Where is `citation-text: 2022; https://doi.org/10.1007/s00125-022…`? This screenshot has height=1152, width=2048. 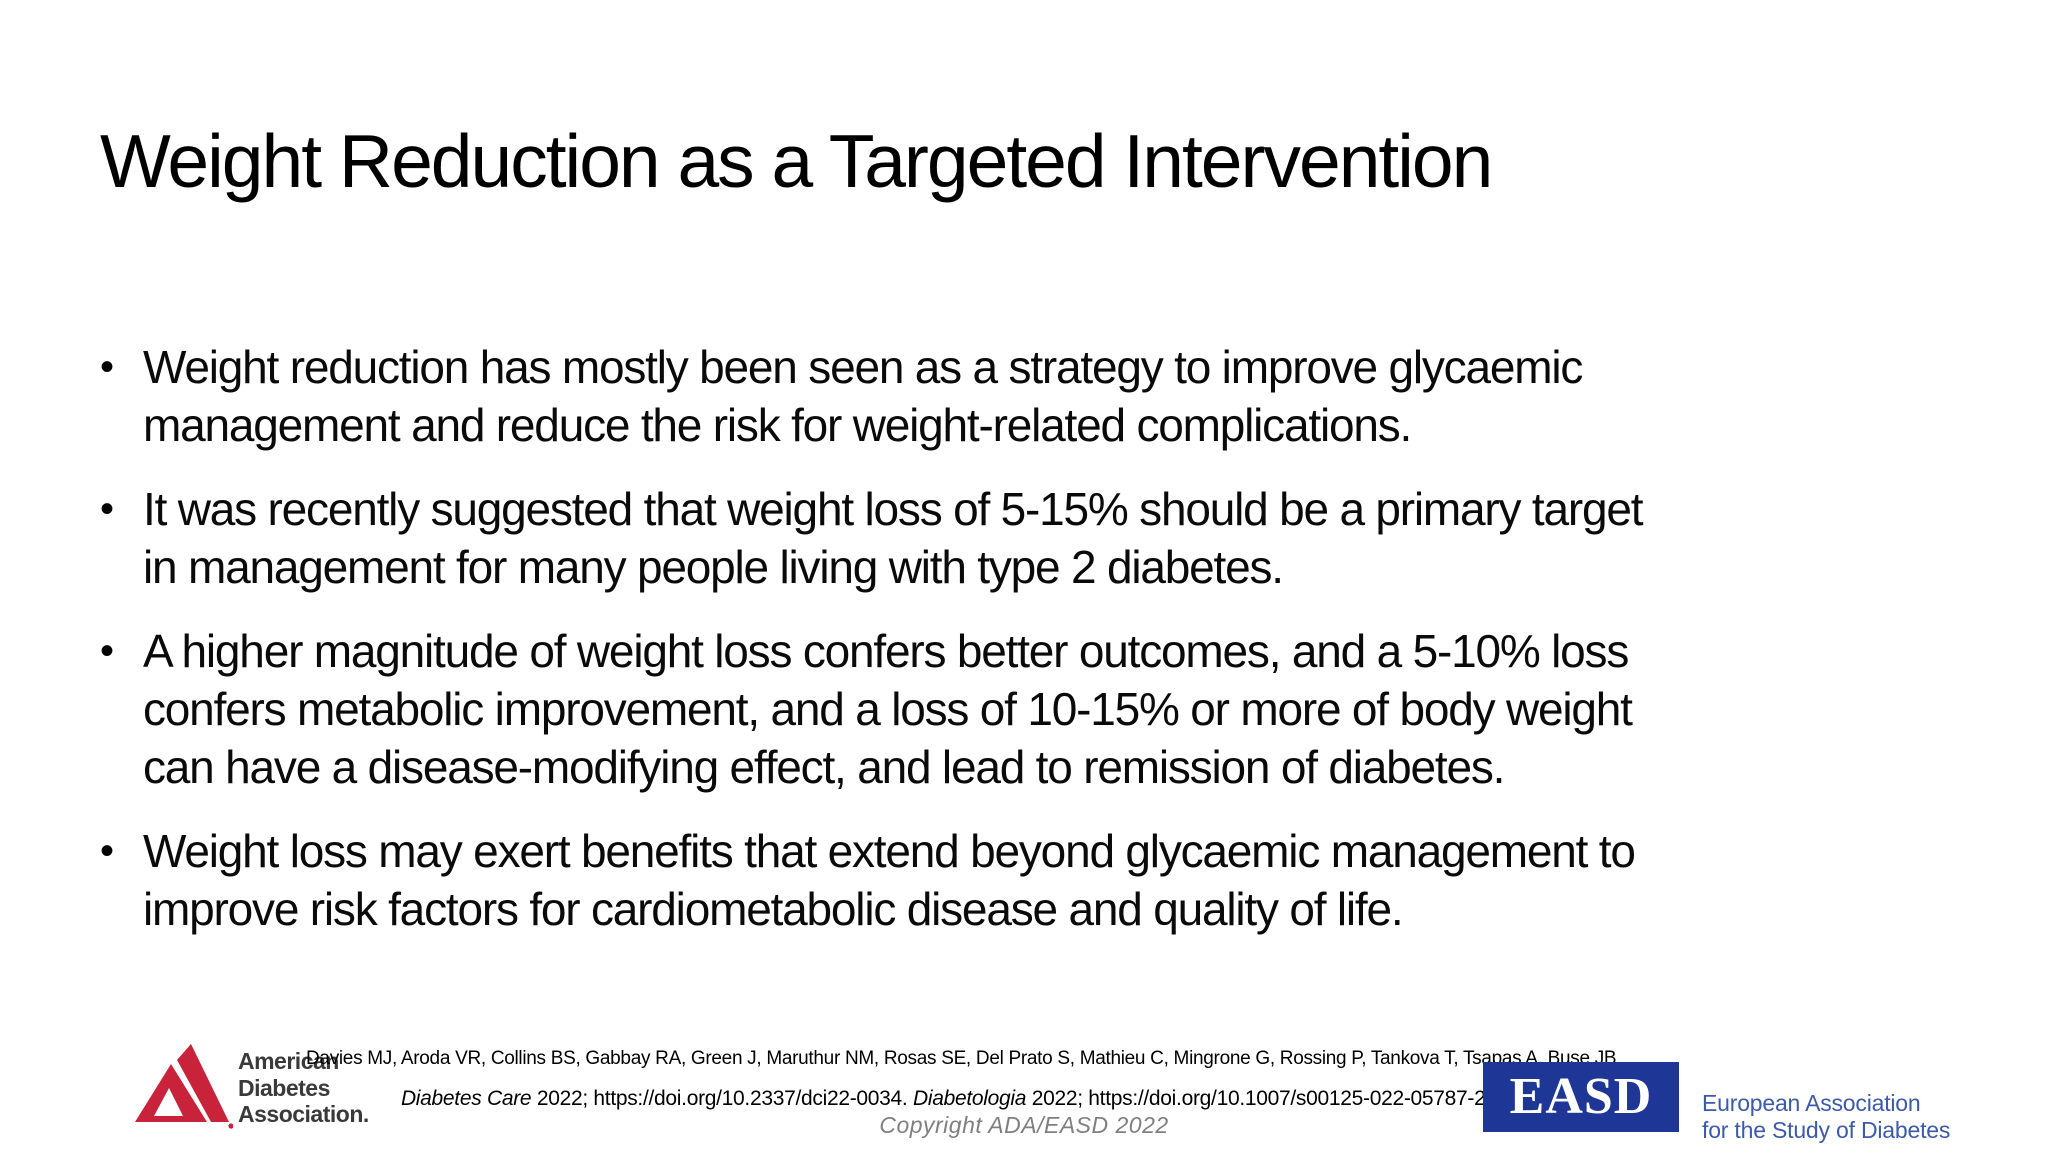 citation-text: 2022; https://doi.org/10.1007/s00125-022… is located at coordinates (1256, 1098).